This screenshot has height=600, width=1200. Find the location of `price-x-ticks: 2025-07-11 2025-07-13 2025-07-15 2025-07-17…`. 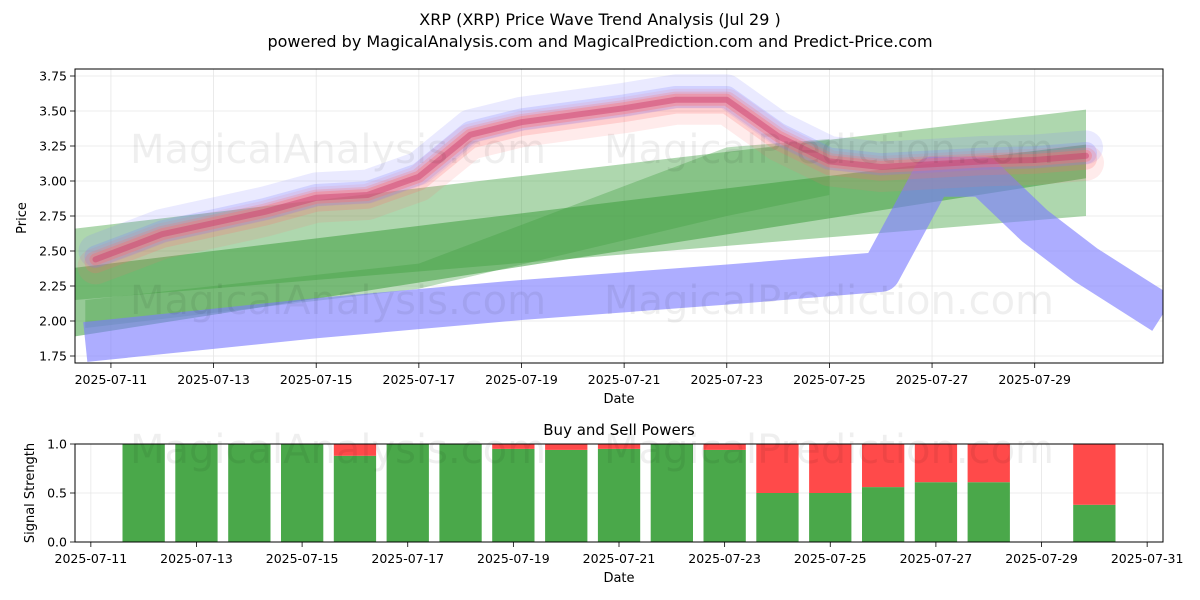

price-x-ticks: 2025-07-11 2025-07-13 2025-07-15 2025-07-17… is located at coordinates (573, 375).